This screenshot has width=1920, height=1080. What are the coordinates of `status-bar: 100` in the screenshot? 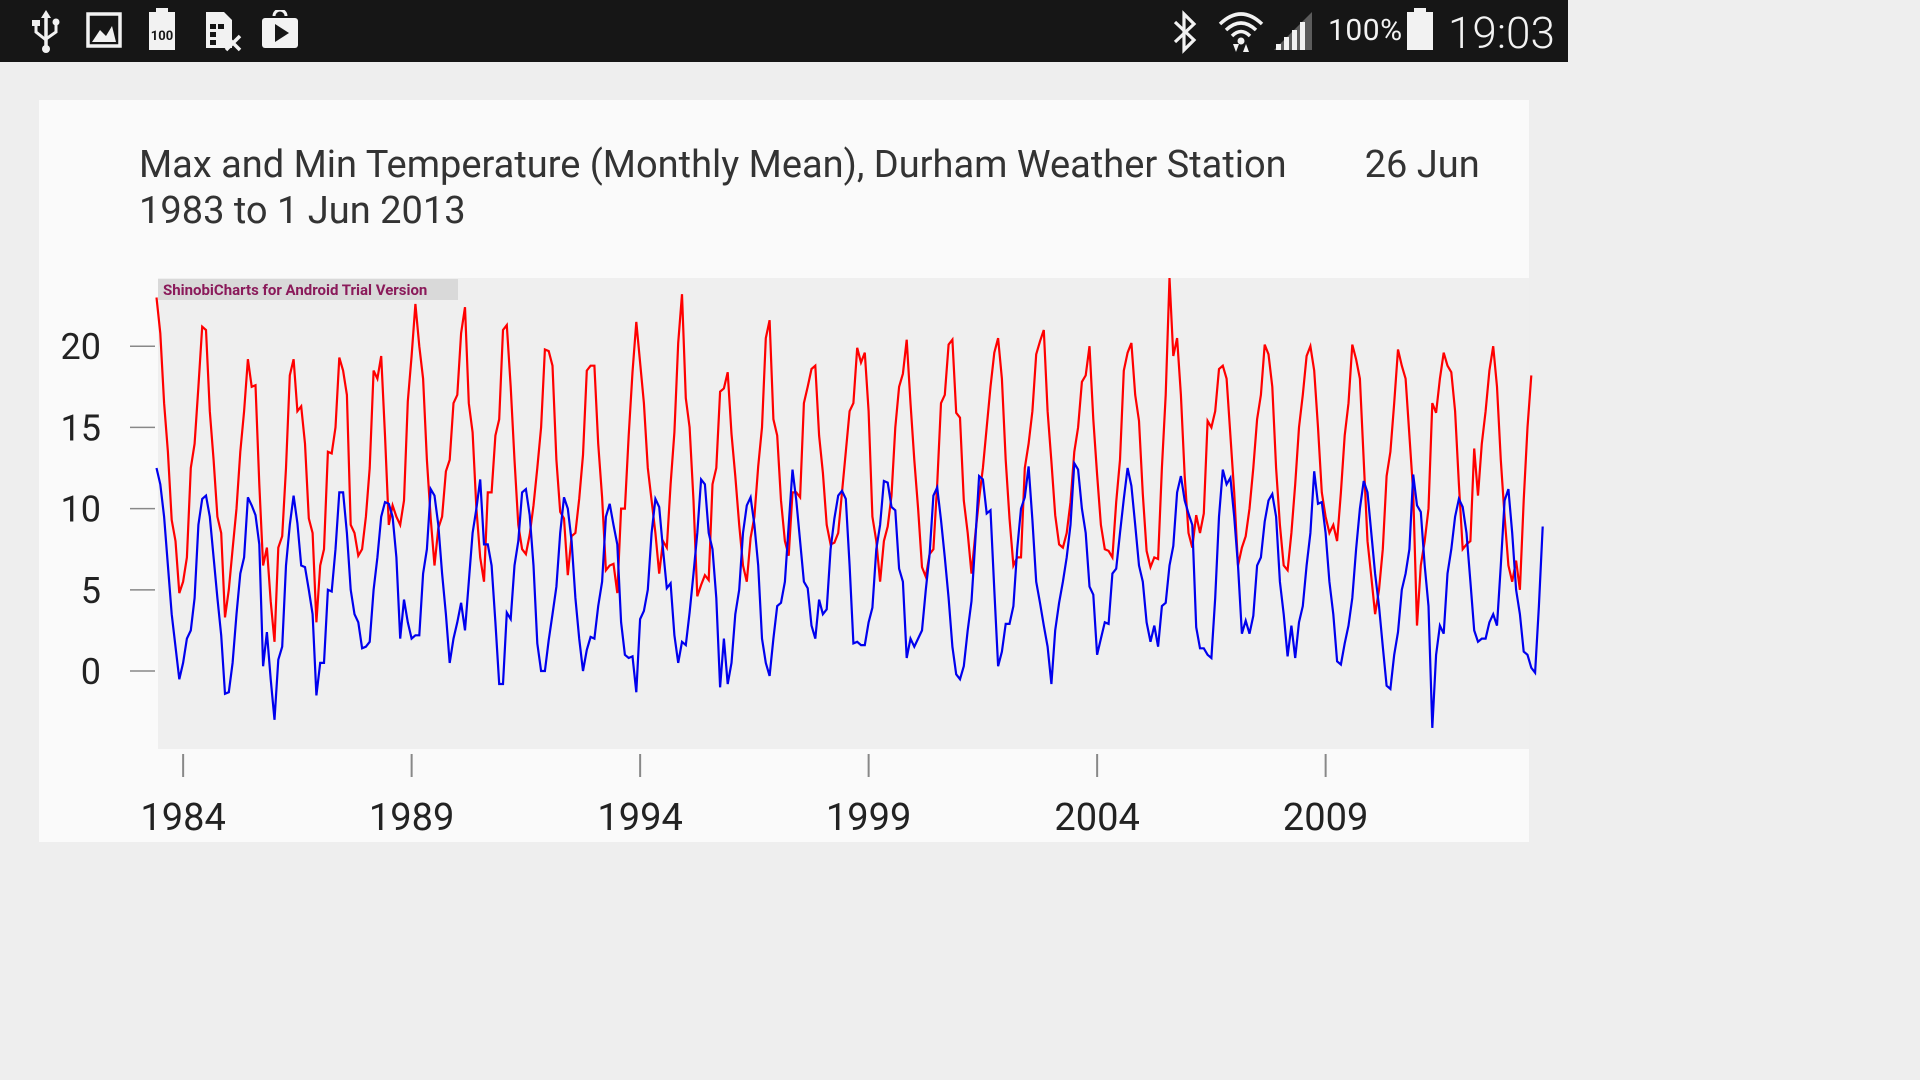 It's located at (784, 31).